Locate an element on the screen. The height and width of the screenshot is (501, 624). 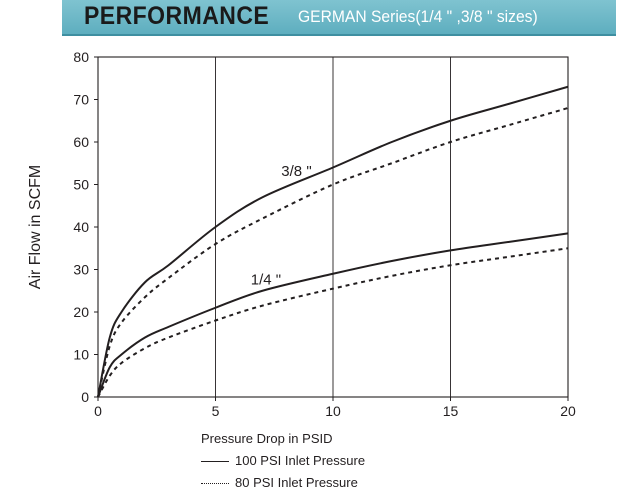
y-tick-label: 10 is located at coordinates (81, 355).